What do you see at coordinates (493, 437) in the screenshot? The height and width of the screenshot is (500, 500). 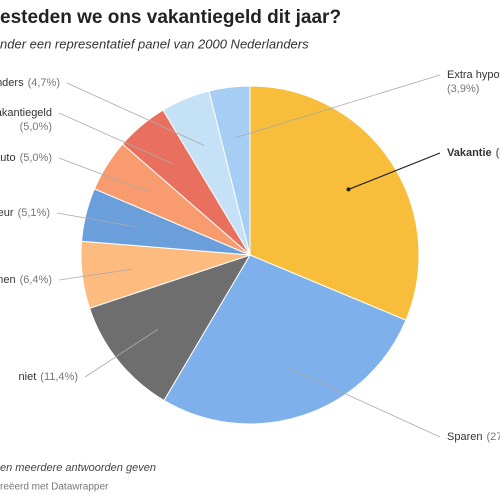 I see `value-label: (27,` at bounding box center [493, 437].